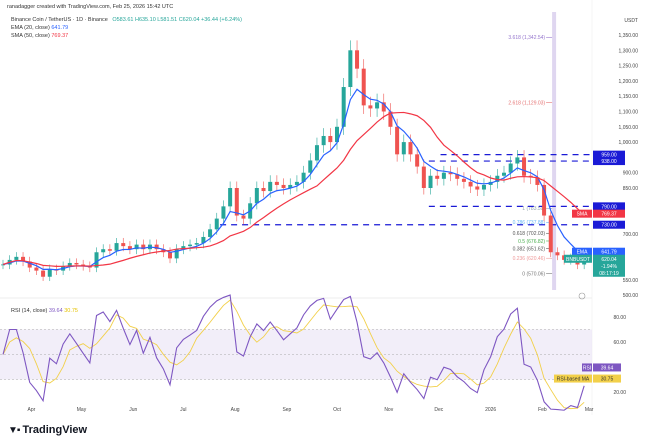  I want to click on level-price-tag, so click(609, 206).